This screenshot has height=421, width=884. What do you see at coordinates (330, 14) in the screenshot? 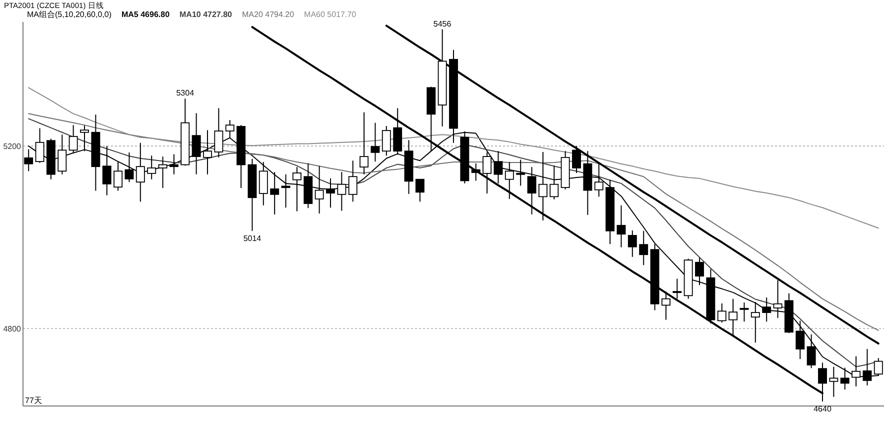
I see `text: MA60 5017.70` at bounding box center [330, 14].